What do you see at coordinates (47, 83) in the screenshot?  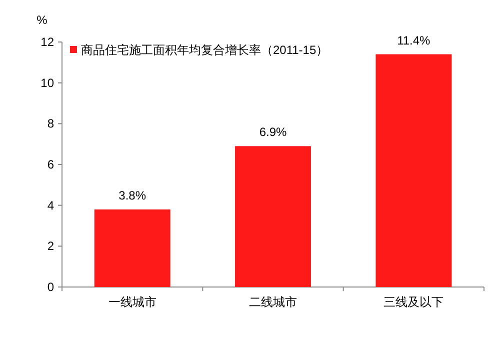 I see `y-tick-label: 10` at bounding box center [47, 83].